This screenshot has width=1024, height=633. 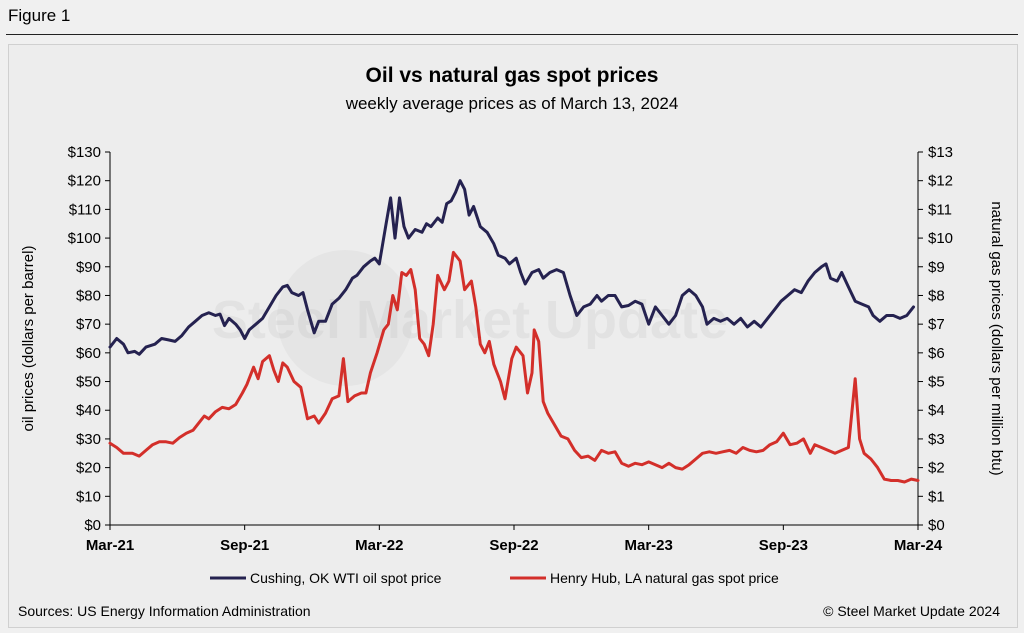 I want to click on y-tick-label: $10, so click(x=88, y=496).